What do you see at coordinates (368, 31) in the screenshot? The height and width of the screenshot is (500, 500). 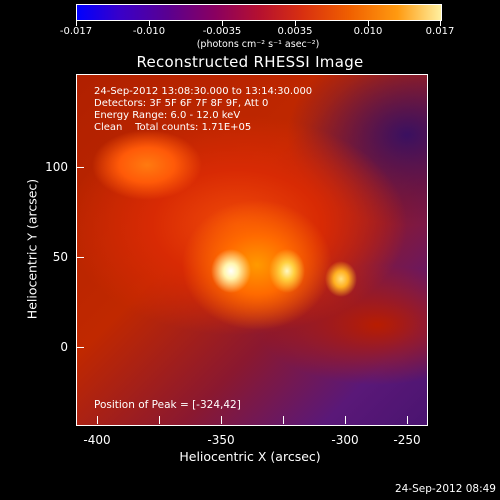 I see `colorbar-tick-label: 0.010` at bounding box center [368, 31].